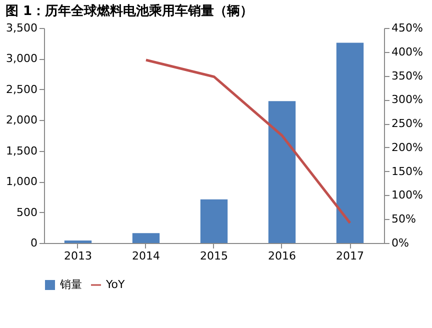 This screenshot has height=328, width=432. I want to click on y-tick-label: 2,500, so click(22, 89).